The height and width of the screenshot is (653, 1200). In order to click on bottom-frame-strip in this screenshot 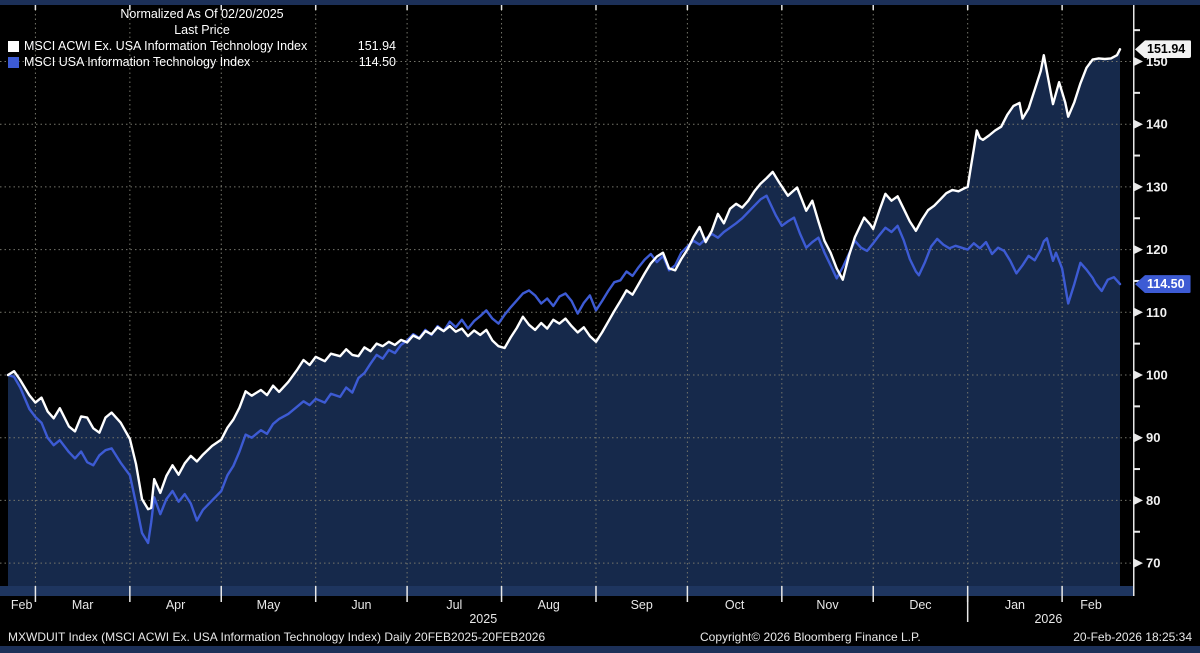, I will do `click(600, 649)`.